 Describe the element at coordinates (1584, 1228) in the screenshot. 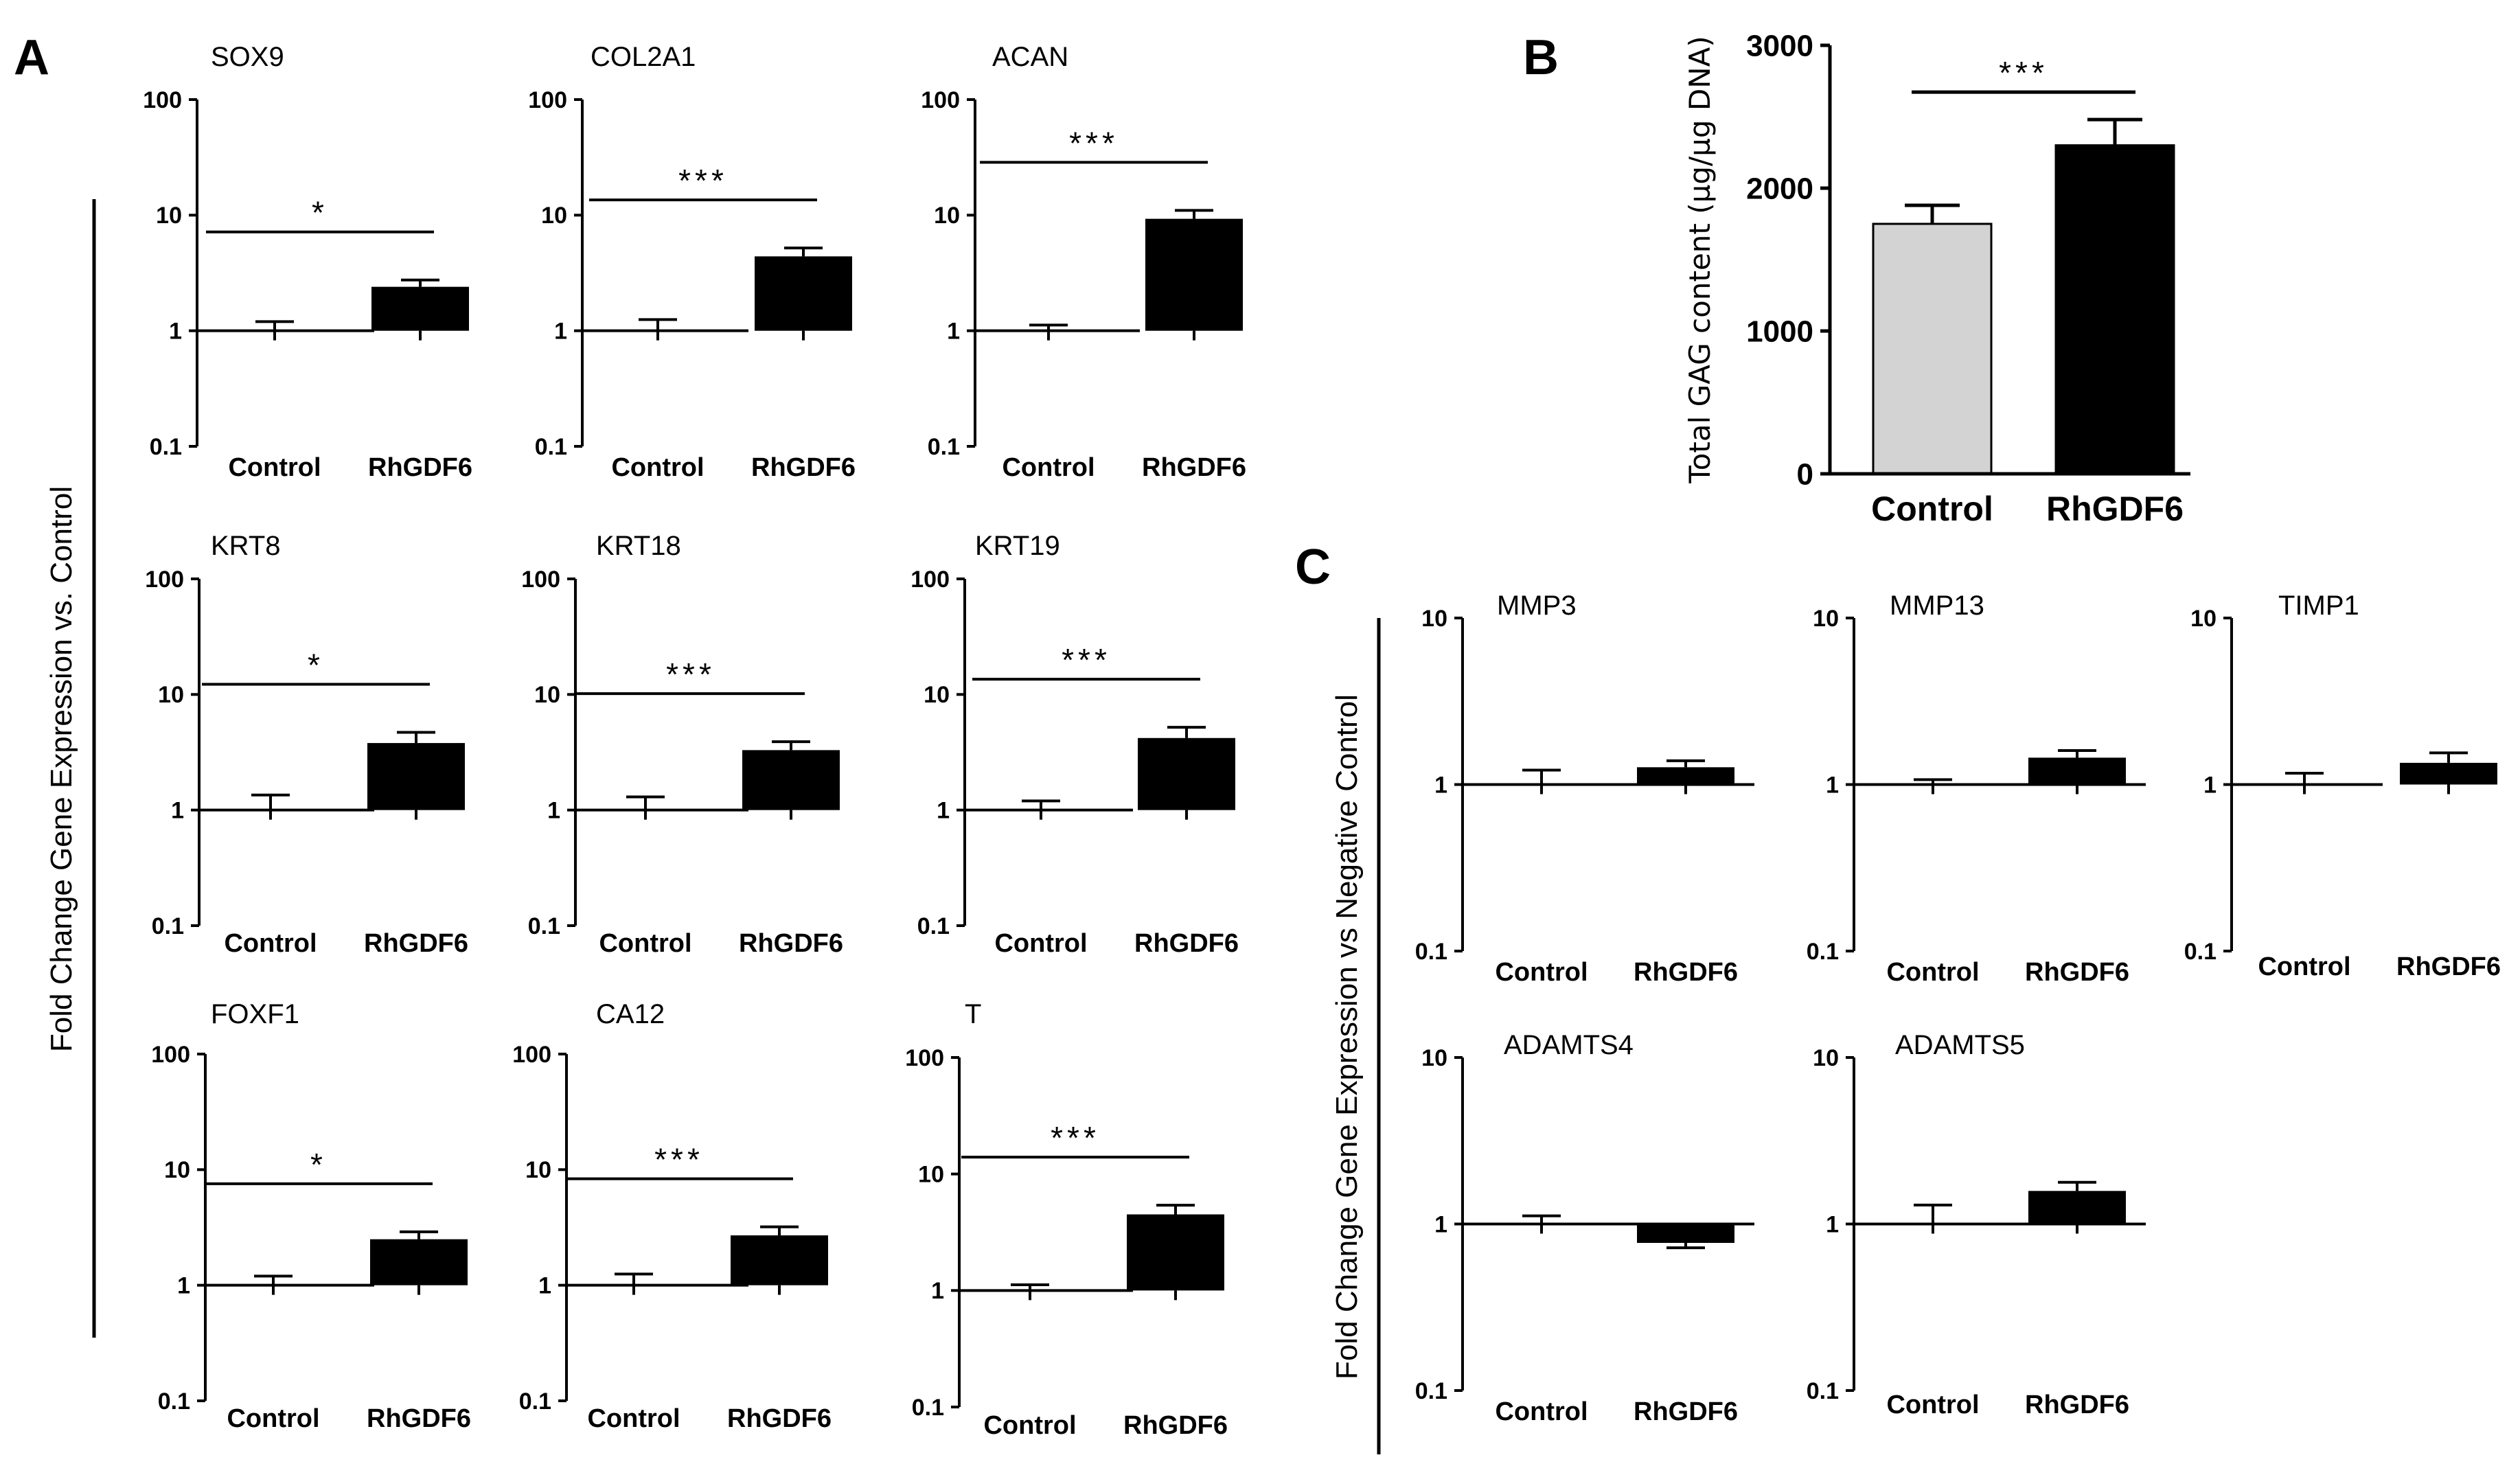

I see `chart-adamts4: ADAMTS4 10 1 0.1 Control RhGDF6` at that location.